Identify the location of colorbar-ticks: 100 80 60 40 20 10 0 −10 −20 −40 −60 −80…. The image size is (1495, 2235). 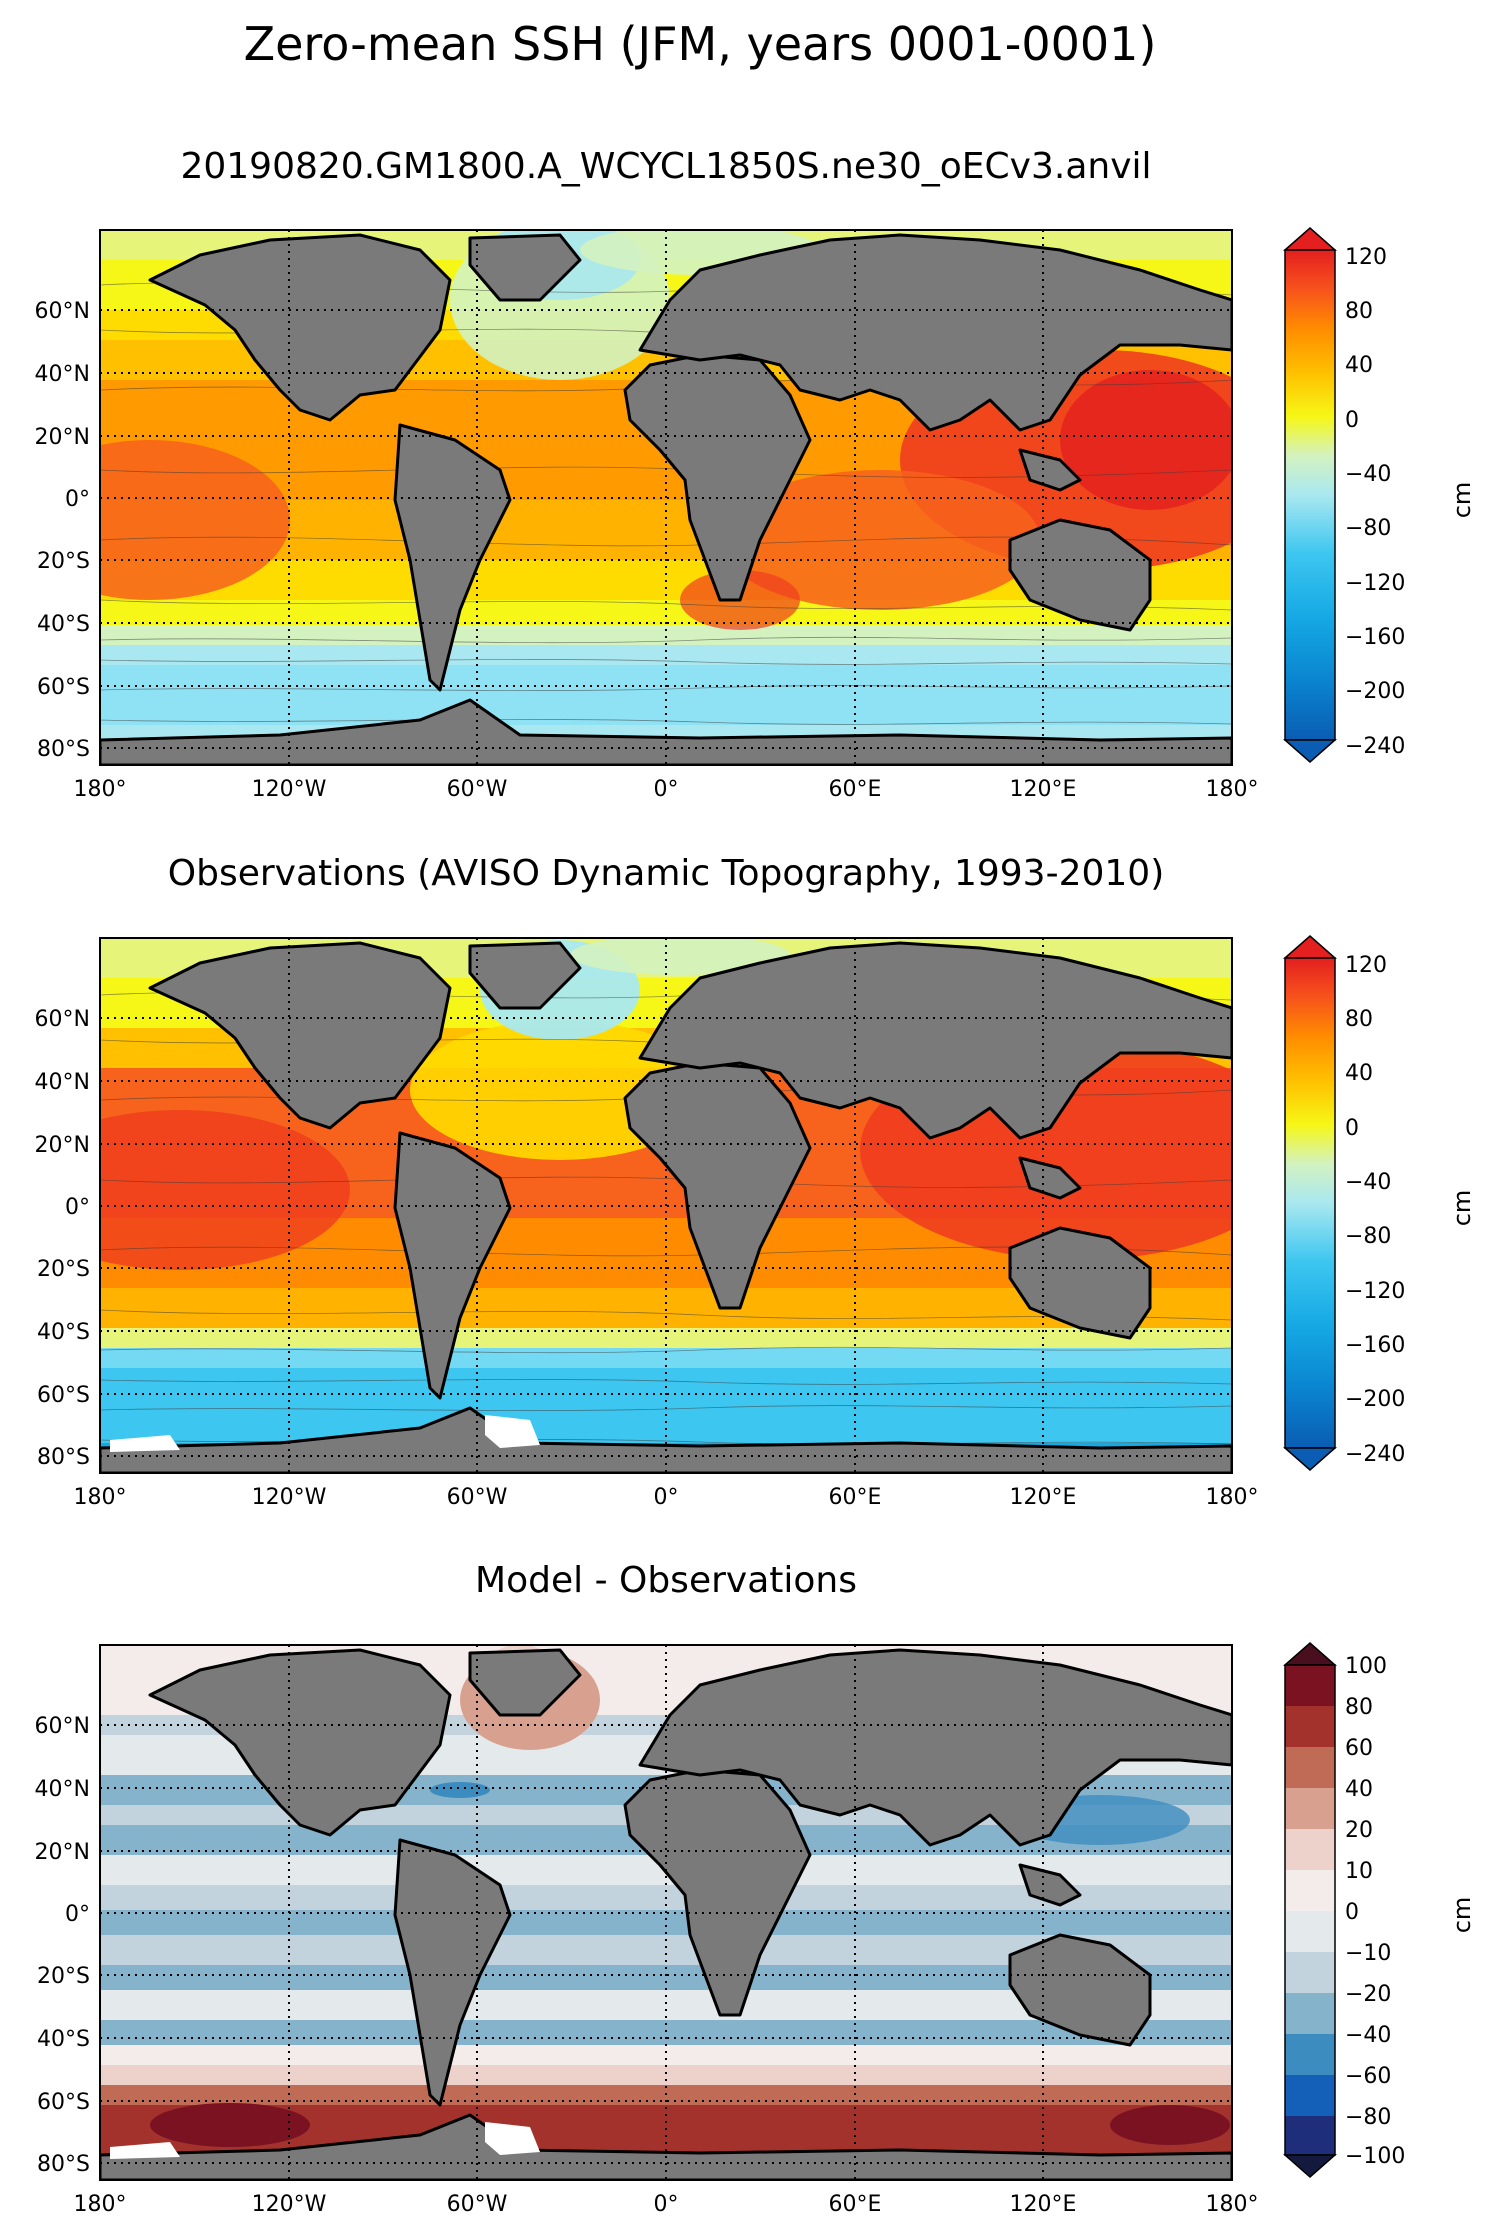
(1375, 1911).